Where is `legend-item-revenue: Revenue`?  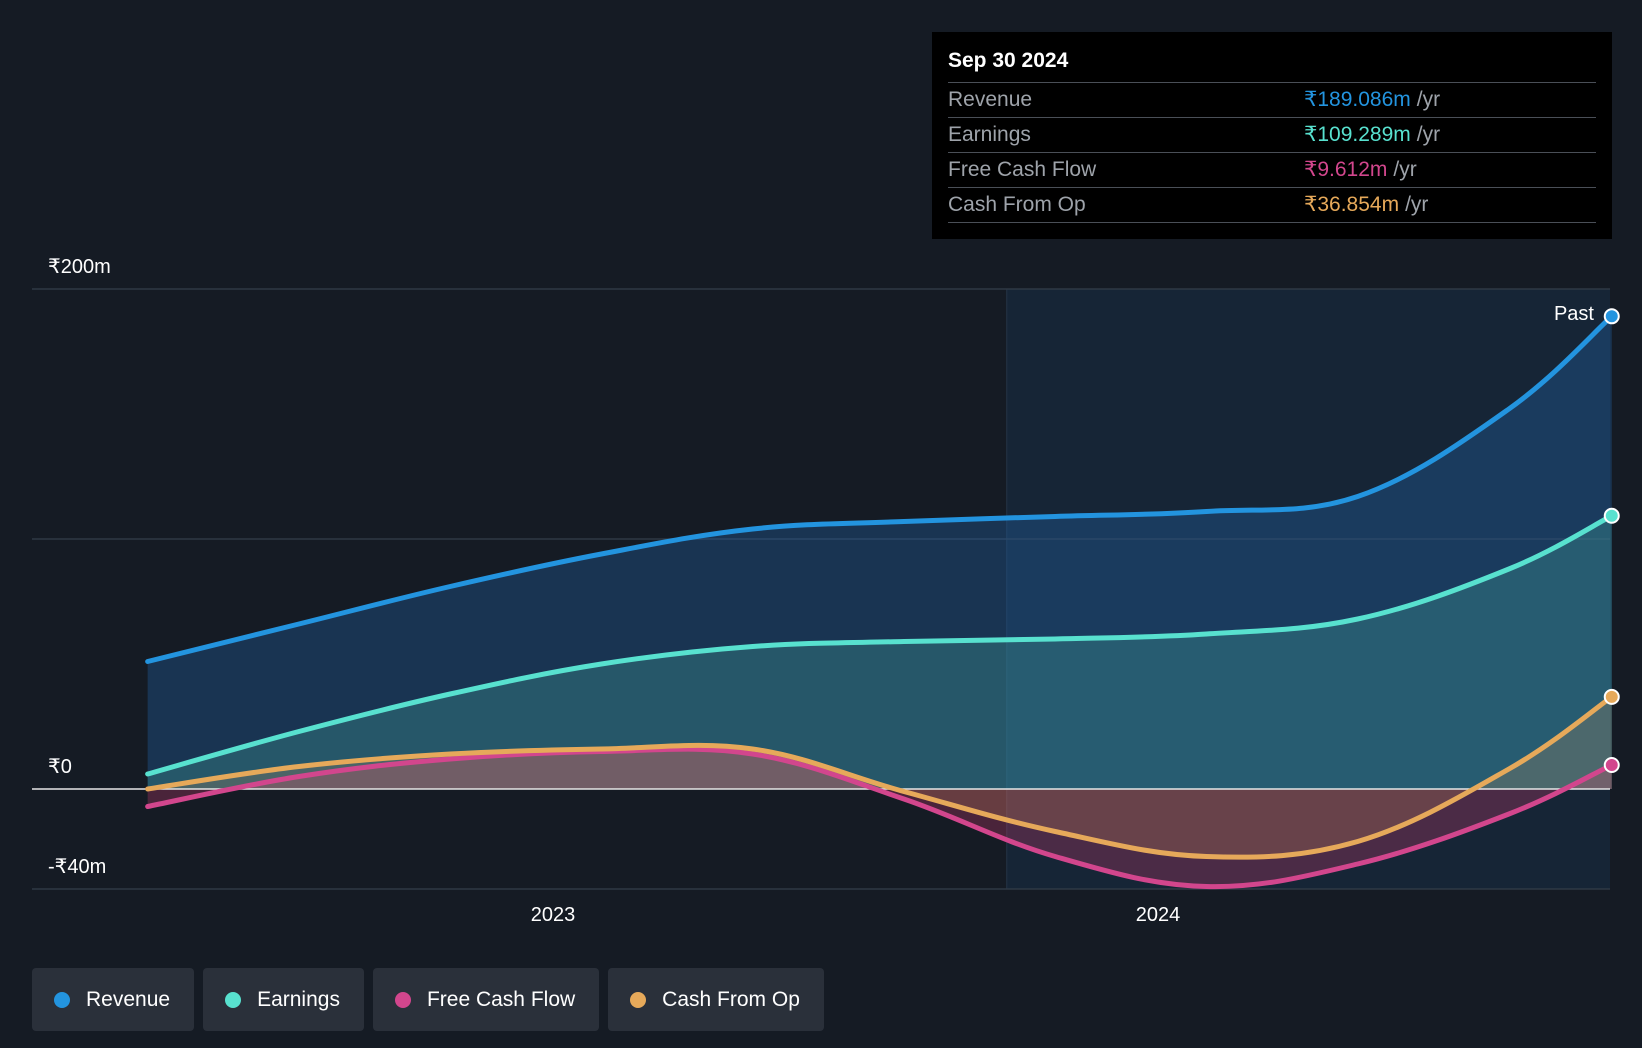
legend-item-revenue: Revenue is located at coordinates (113, 999).